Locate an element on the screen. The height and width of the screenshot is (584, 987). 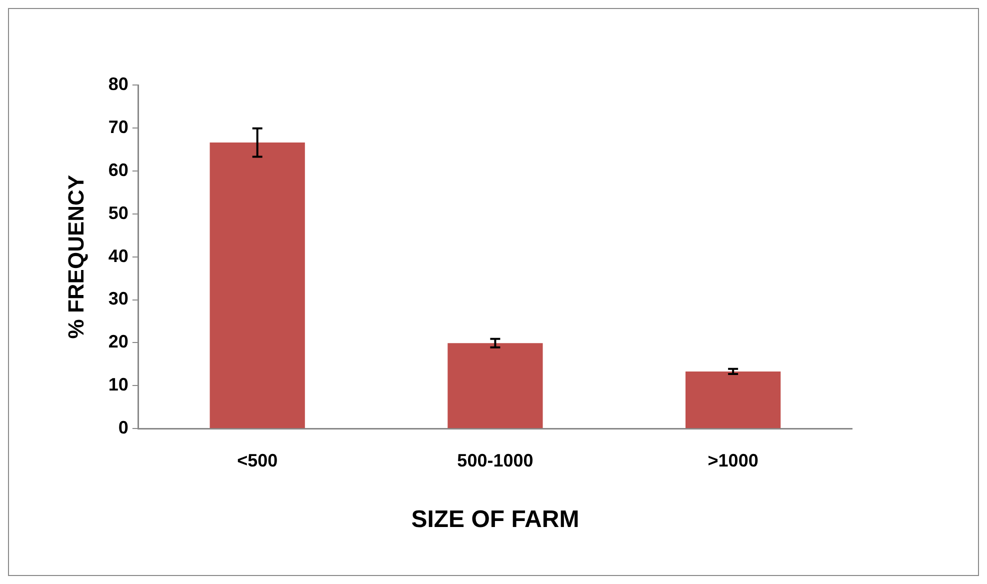
y-axis-title: % FREQUENCY is located at coordinates (75, 256).